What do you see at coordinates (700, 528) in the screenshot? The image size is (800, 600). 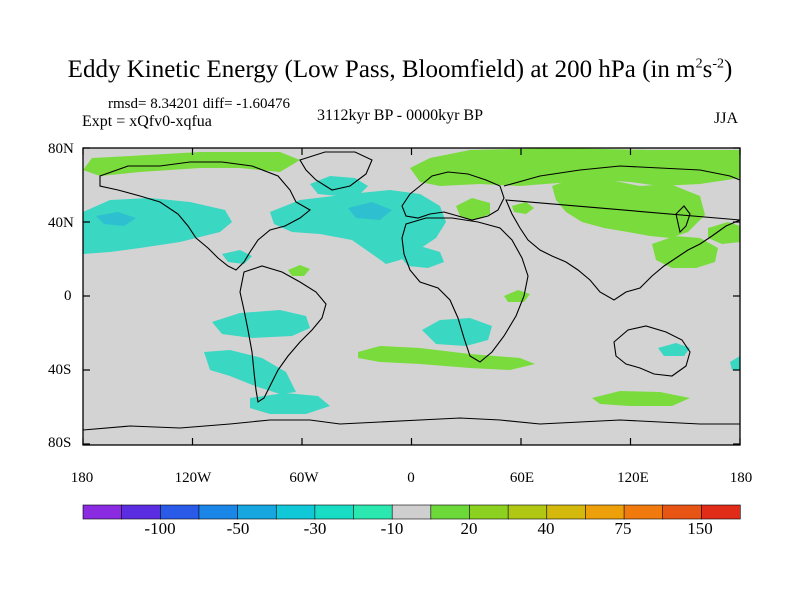 I see `colorbar-label-150: 150` at bounding box center [700, 528].